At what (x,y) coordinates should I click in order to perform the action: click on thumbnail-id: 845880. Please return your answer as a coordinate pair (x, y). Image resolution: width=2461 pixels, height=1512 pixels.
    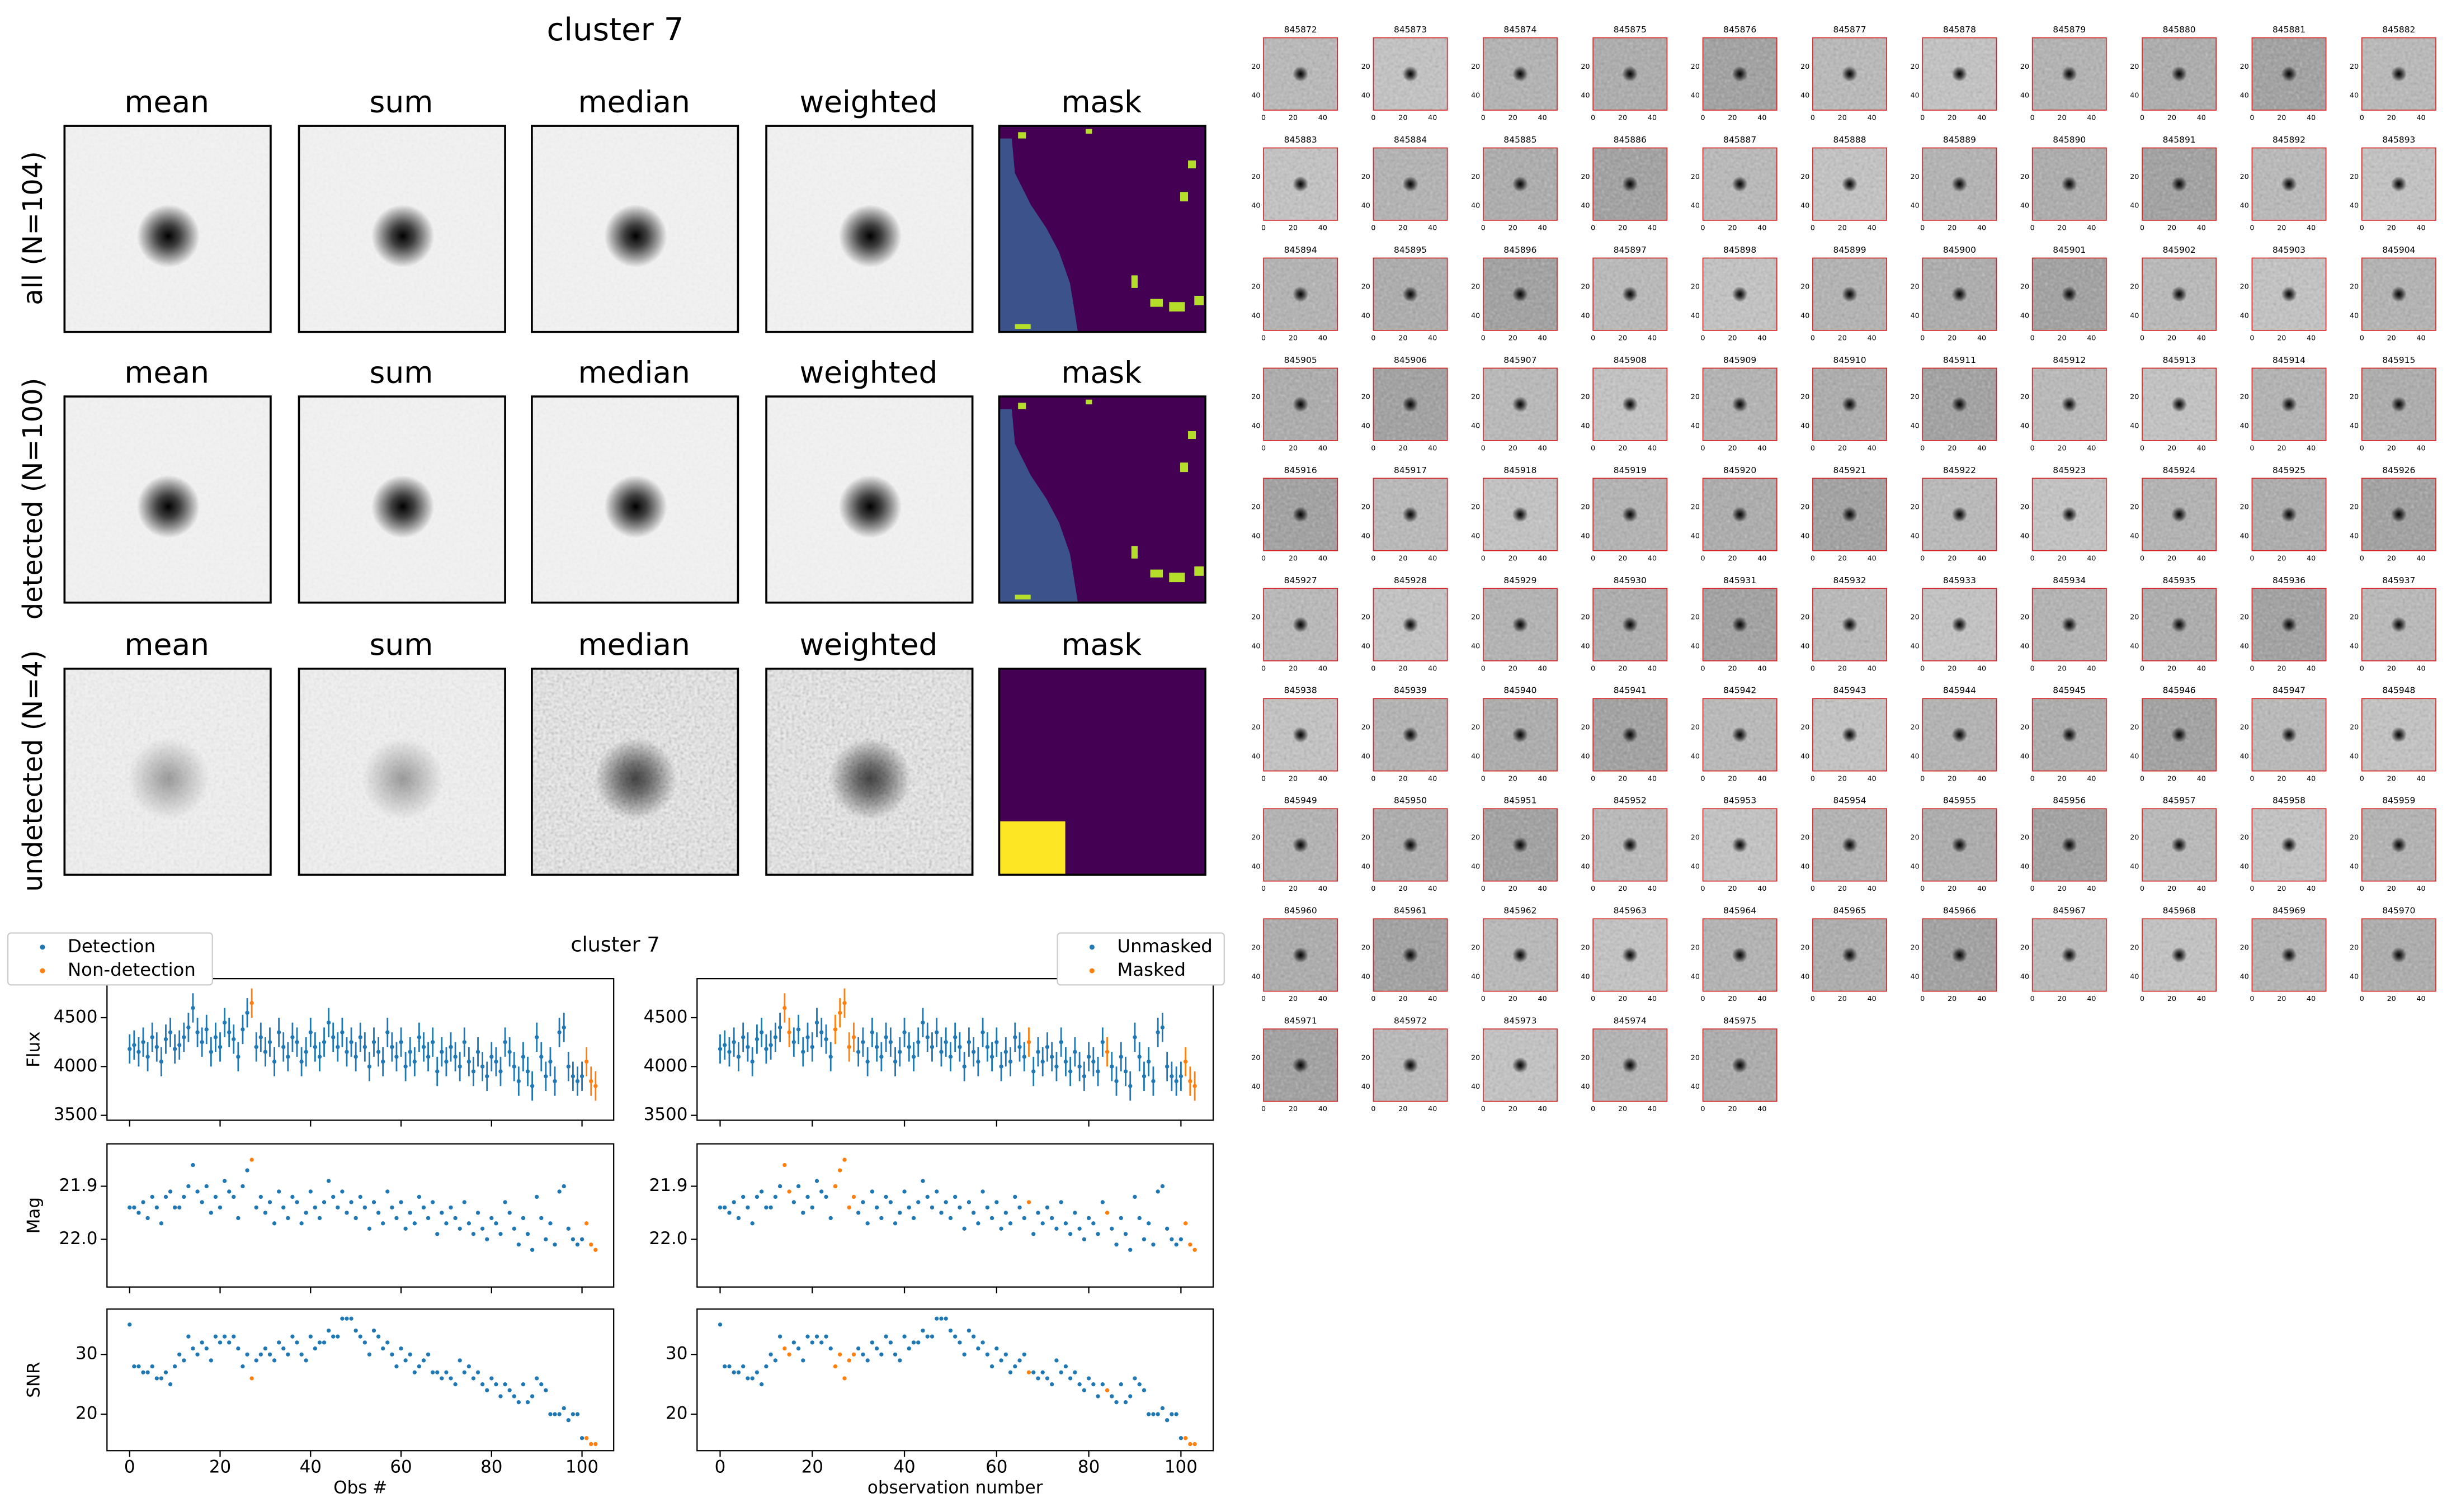
    Looking at the image, I should click on (2179, 30).